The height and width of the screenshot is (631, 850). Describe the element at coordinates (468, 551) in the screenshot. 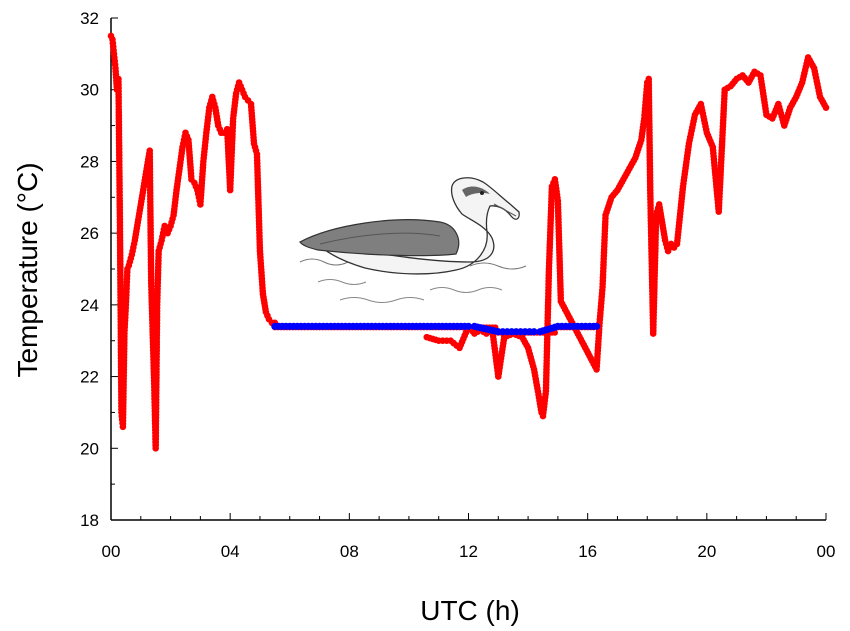

I see `x-tick-label: 12` at that location.